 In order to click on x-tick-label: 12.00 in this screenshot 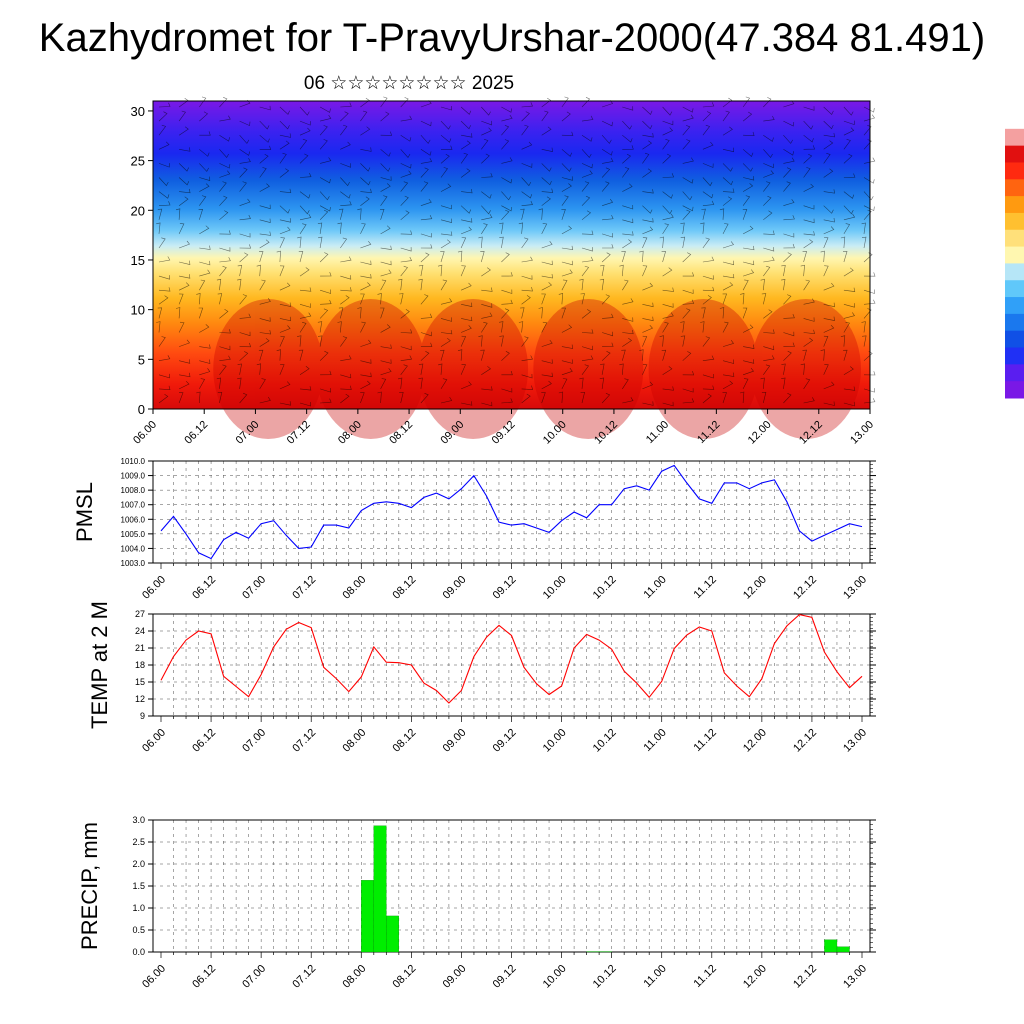, I will do `click(755, 588)`.